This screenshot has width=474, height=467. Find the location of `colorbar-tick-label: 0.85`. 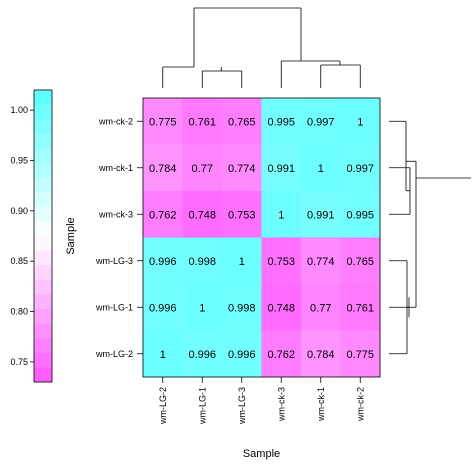

colorbar-tick-label: 0.85 is located at coordinates (19, 261).